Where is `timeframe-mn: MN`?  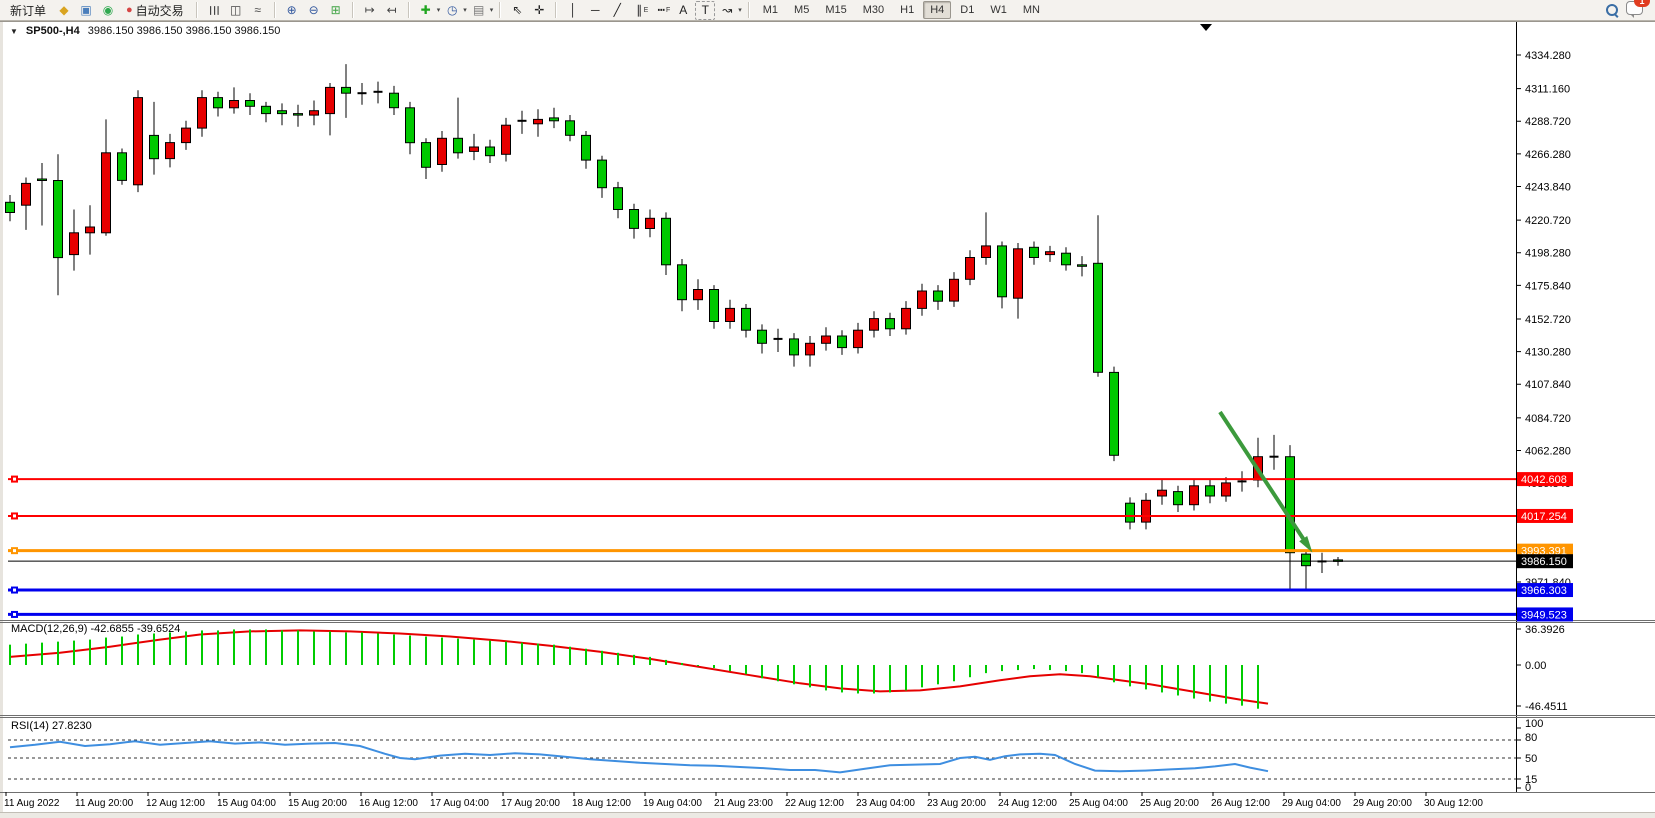
timeframe-mn: MN is located at coordinates (1031, 10).